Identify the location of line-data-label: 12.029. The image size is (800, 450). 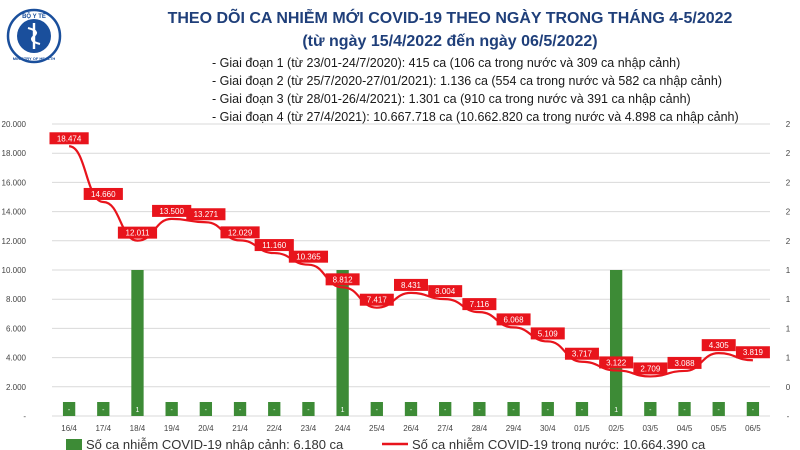
(240, 232).